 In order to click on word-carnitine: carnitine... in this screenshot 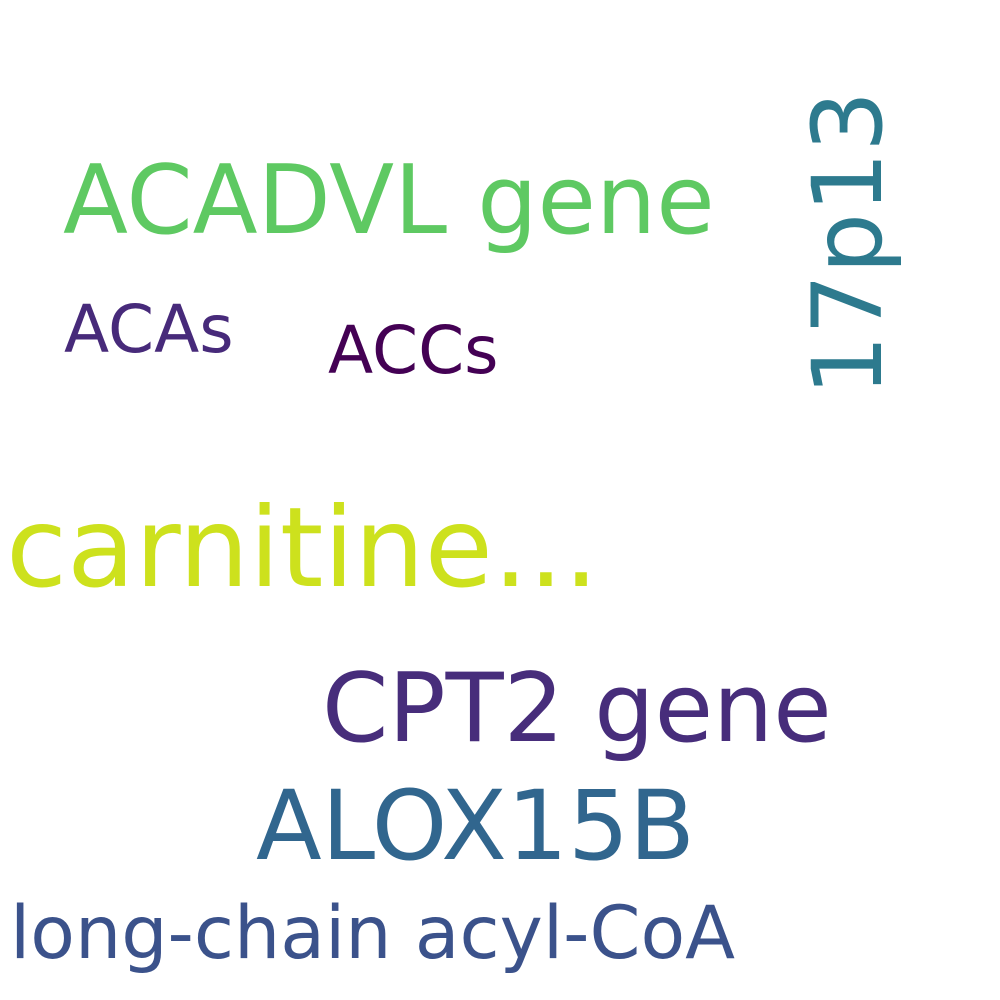, I will do `click(302, 548)`.